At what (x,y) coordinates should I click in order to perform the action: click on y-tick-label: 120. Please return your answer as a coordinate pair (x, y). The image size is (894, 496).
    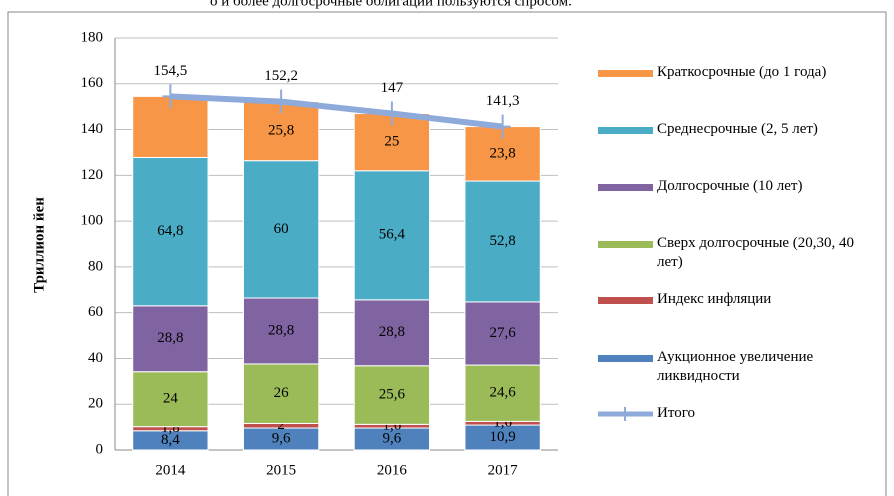
    Looking at the image, I should click on (92, 175).